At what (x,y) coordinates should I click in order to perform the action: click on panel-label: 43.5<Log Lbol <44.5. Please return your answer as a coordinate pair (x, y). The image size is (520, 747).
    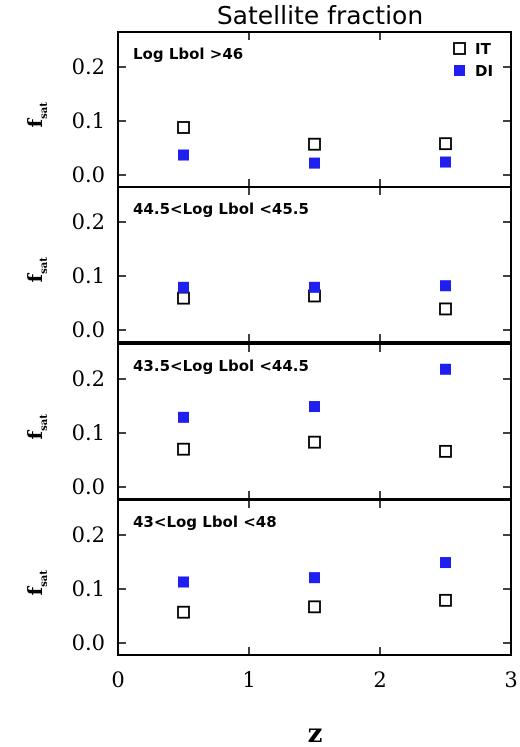
    Looking at the image, I should click on (221, 366).